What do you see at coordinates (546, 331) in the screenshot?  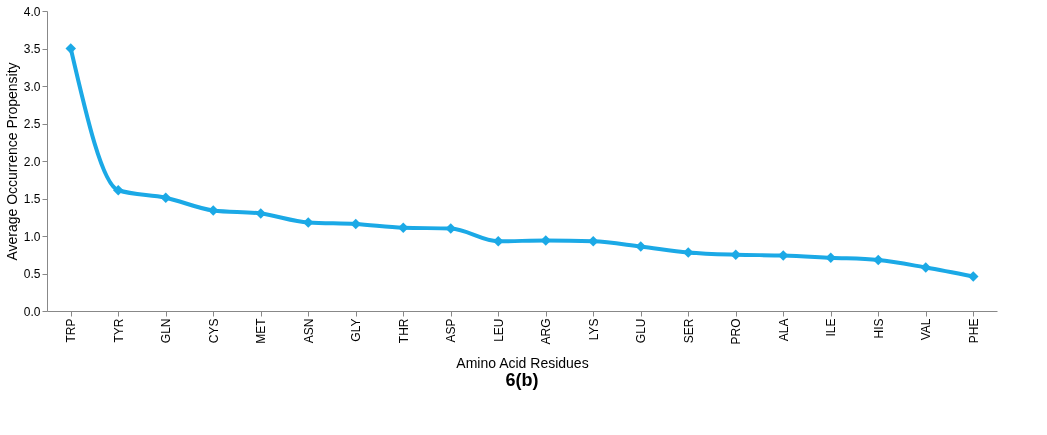 I see `x-tick-label: ARG` at bounding box center [546, 331].